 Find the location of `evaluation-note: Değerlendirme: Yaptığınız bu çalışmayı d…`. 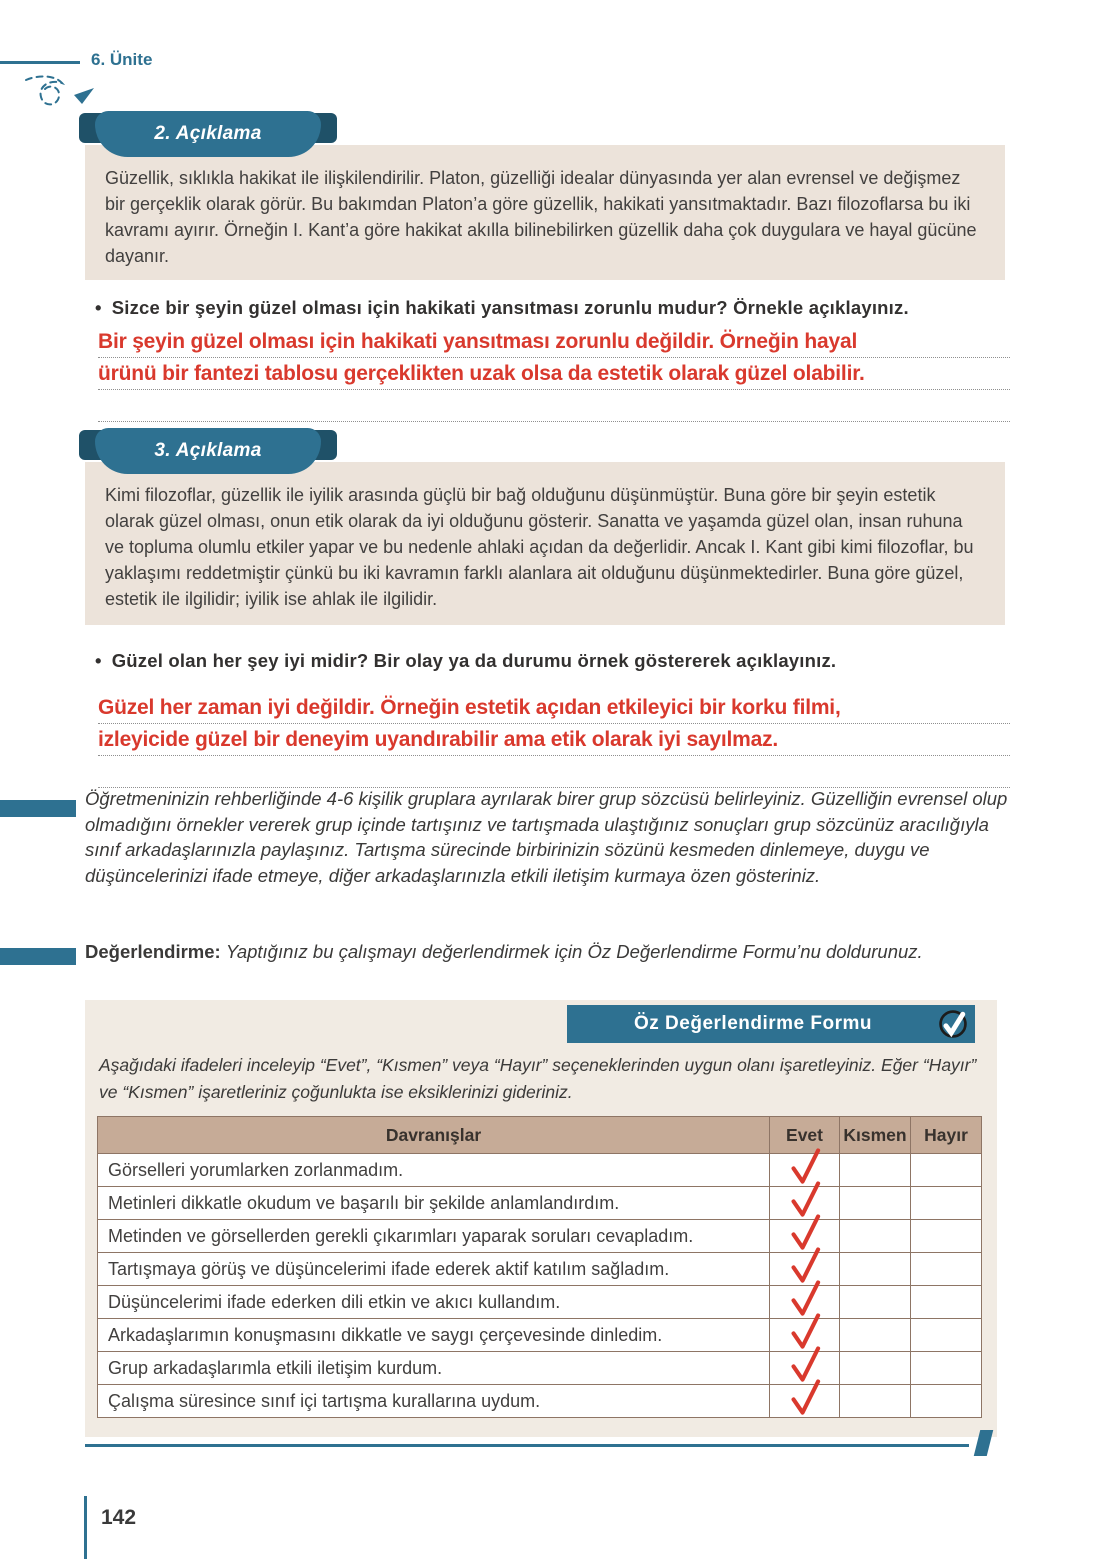

evaluation-note: Değerlendirme: Yaptığınız bu çalışmayı d… is located at coordinates (550, 951).